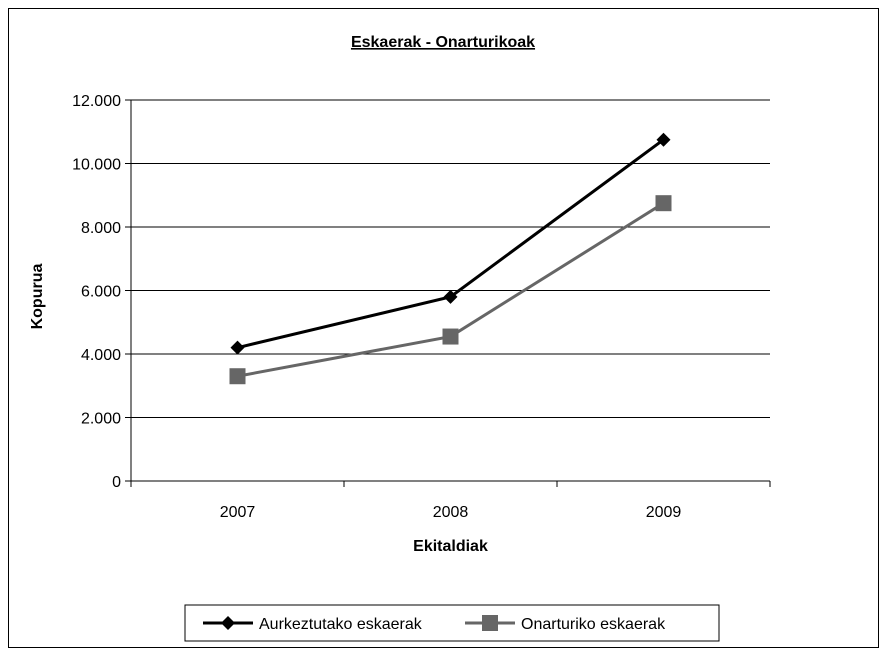 The image size is (891, 649). I want to click on y-tick-label: 12.000, so click(96, 101).